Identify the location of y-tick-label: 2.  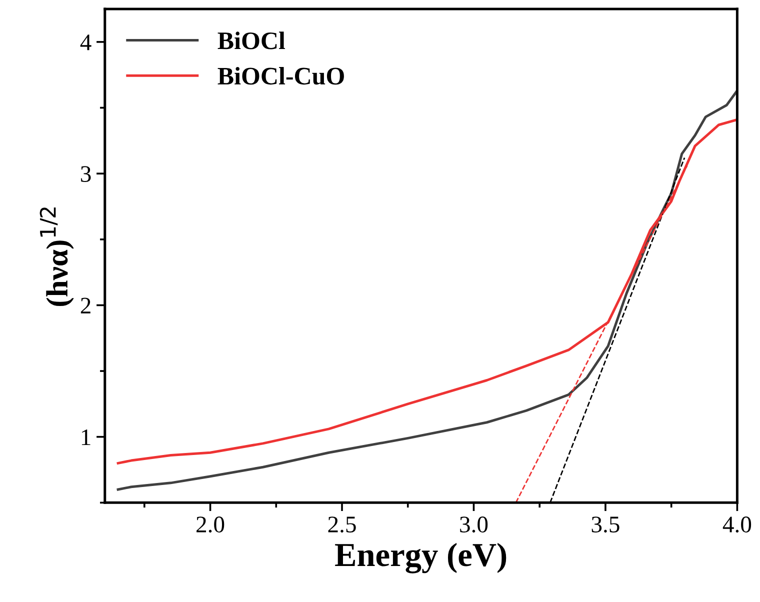
(85, 306).